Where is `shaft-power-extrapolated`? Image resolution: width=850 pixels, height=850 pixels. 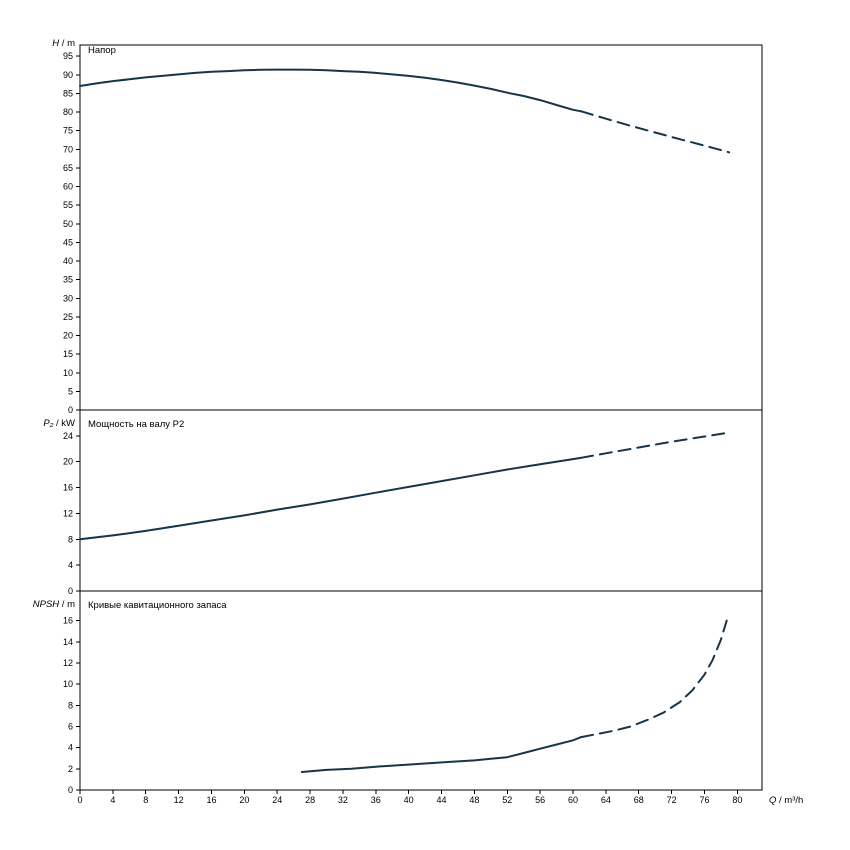
shaft-power-extrapolated is located at coordinates (655, 445).